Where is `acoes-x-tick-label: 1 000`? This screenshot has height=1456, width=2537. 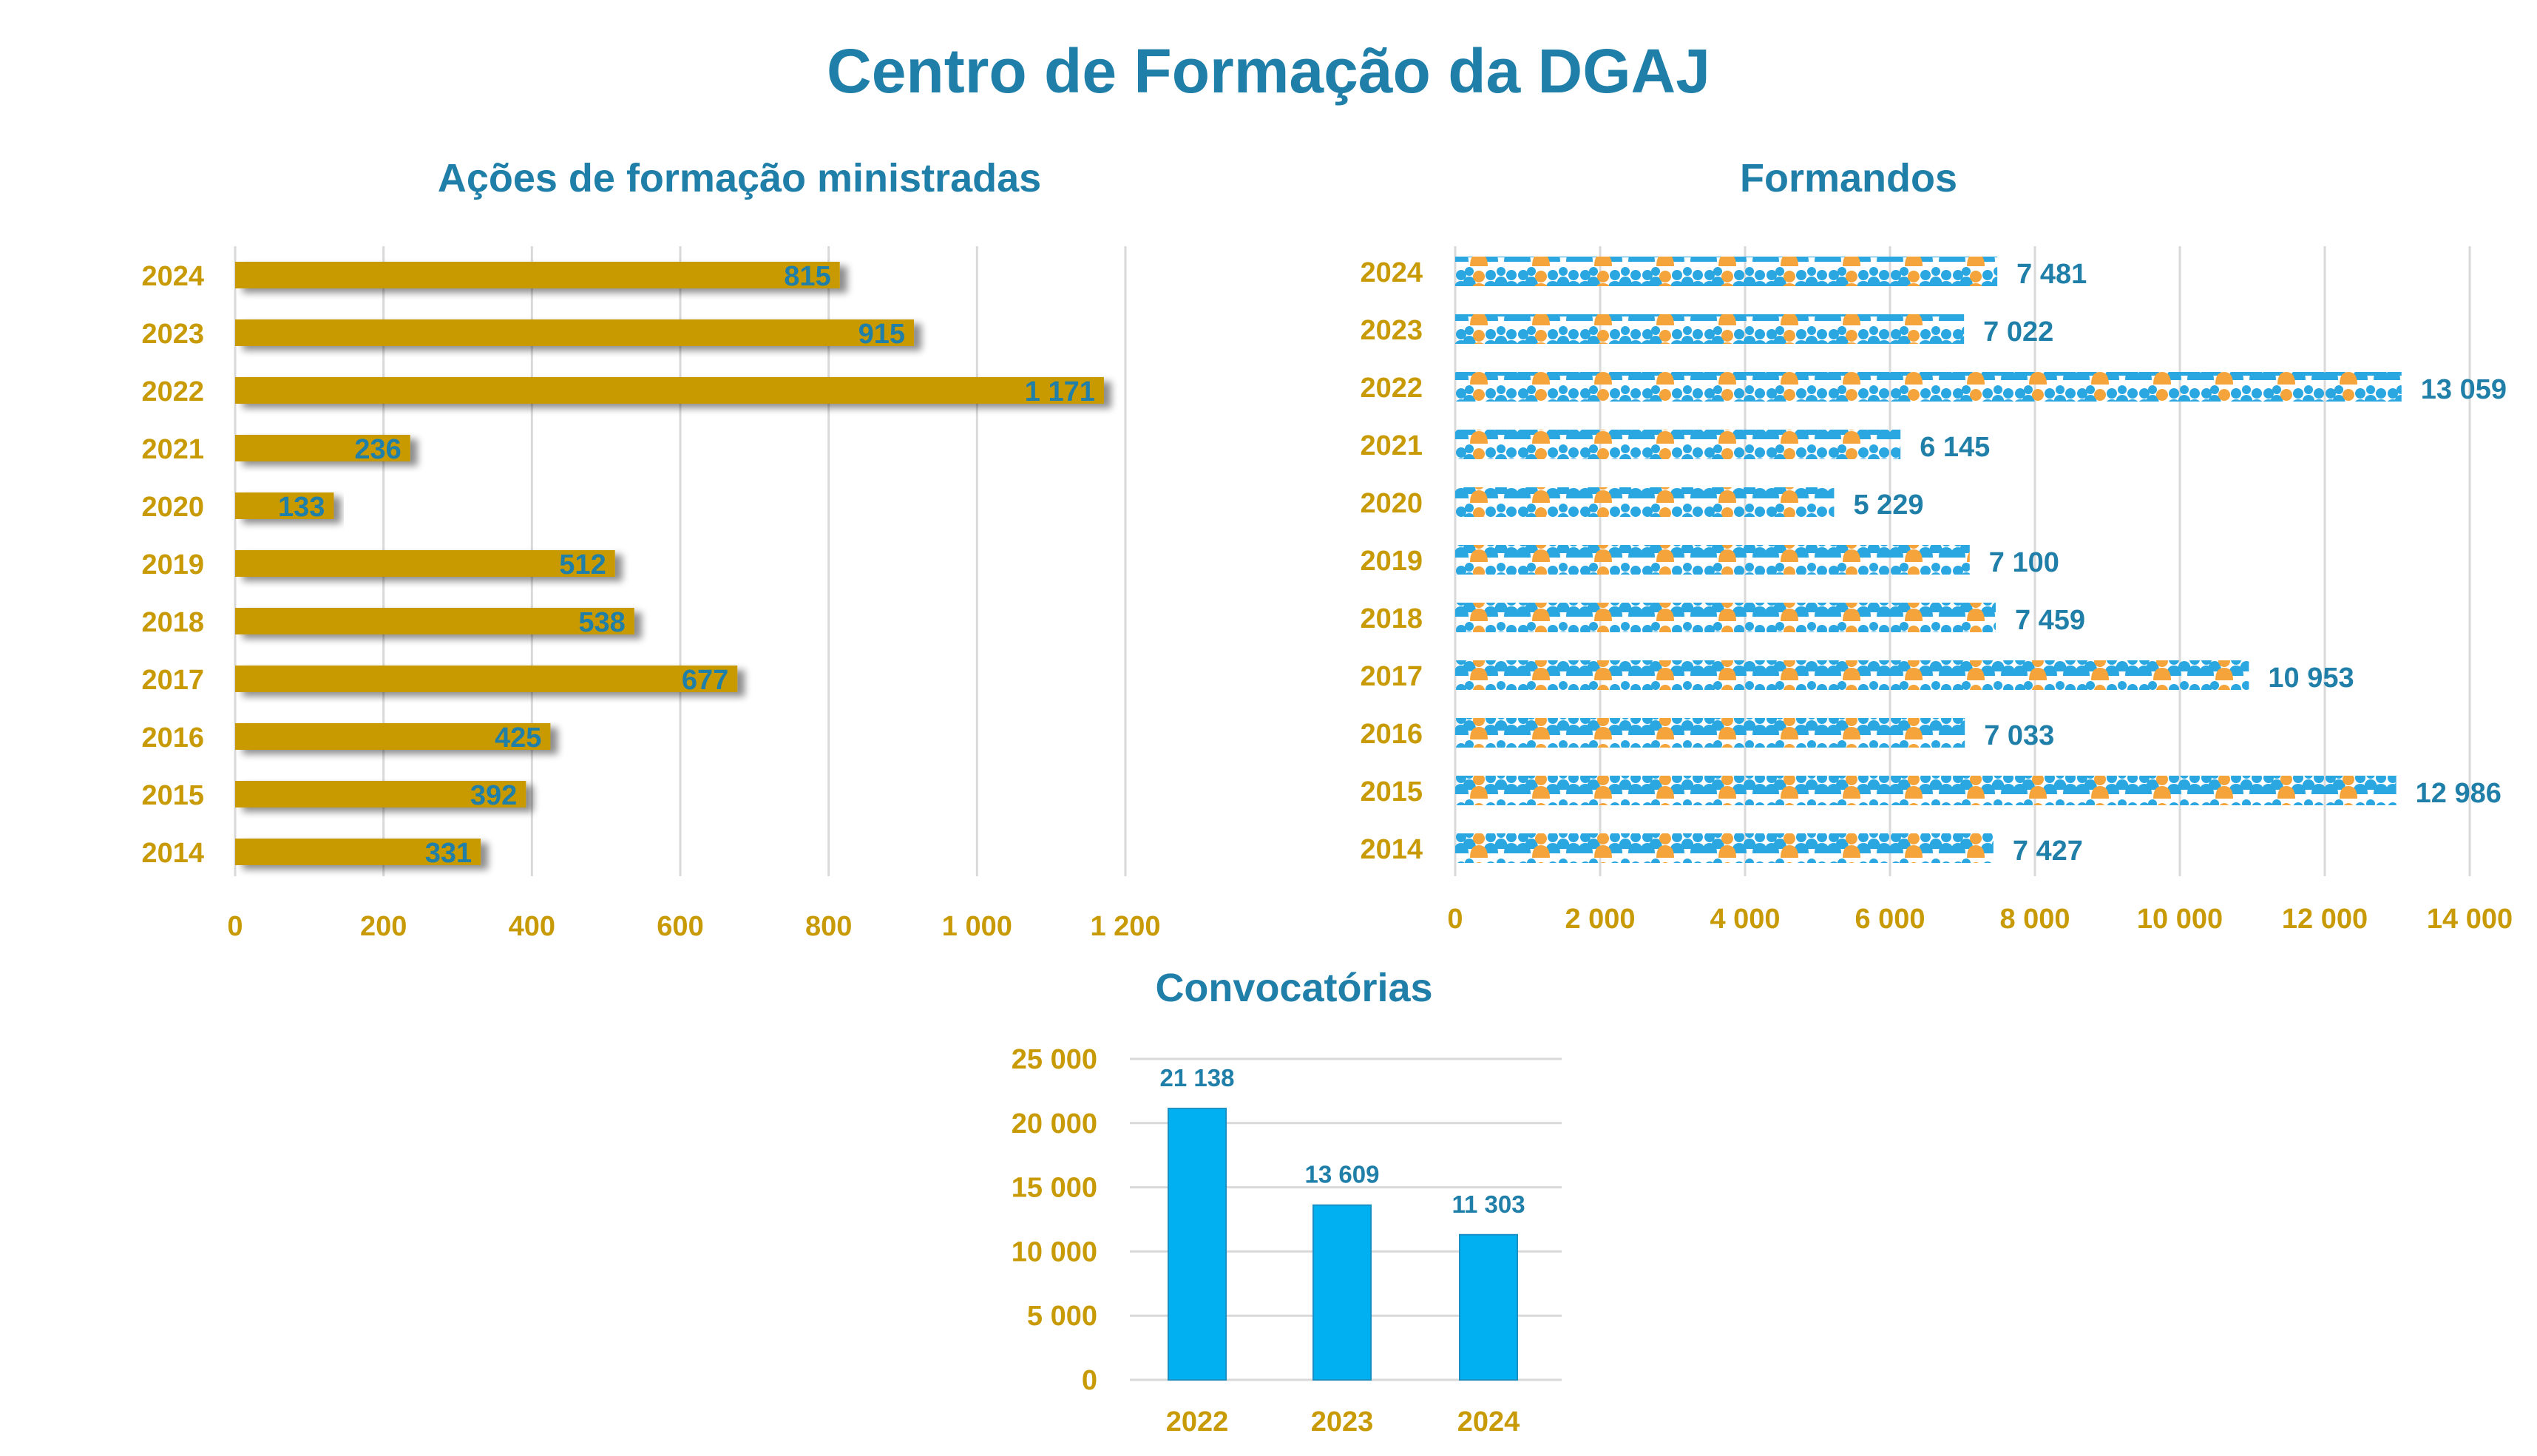
acoes-x-tick-label: 1 000 is located at coordinates (977, 926).